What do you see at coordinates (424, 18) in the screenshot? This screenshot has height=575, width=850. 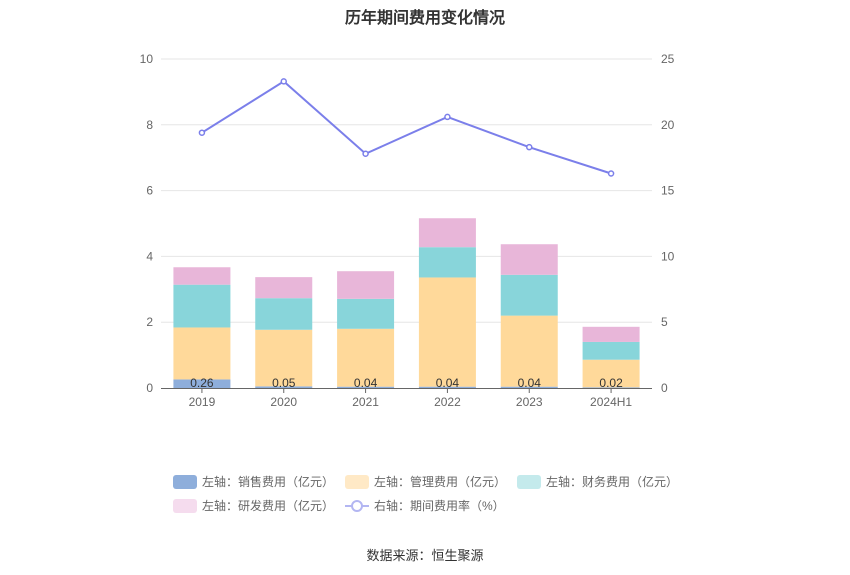 I see `chart-title: 历年期间费用变化情况` at bounding box center [424, 18].